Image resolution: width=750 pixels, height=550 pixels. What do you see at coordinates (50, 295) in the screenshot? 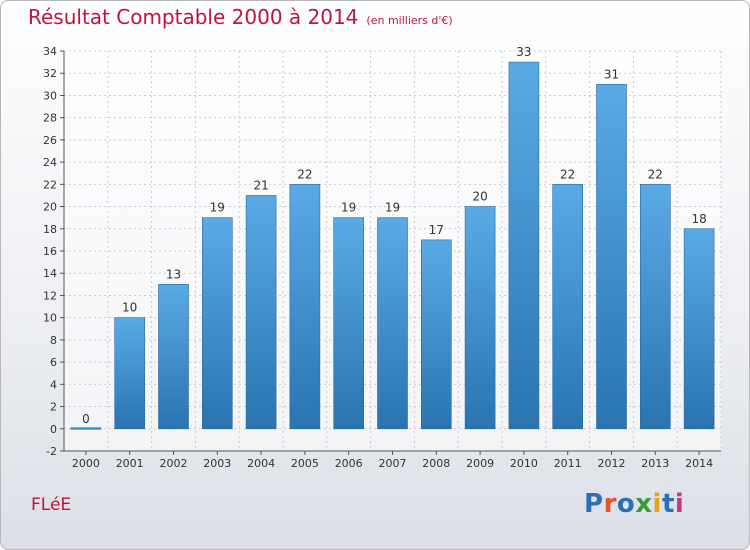
I see `y-tick-label: 12` at bounding box center [50, 295].